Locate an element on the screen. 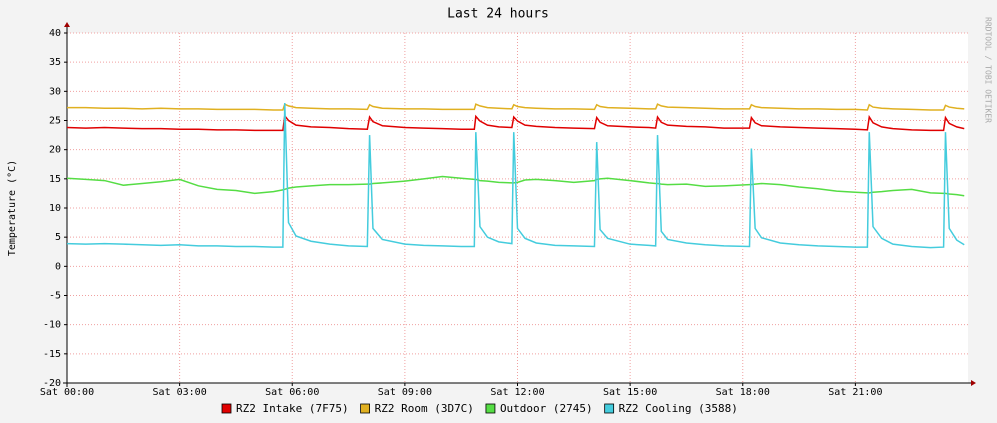 This screenshot has height=423, width=997. x-tick-label: Sat 15:00 is located at coordinates (630, 392).